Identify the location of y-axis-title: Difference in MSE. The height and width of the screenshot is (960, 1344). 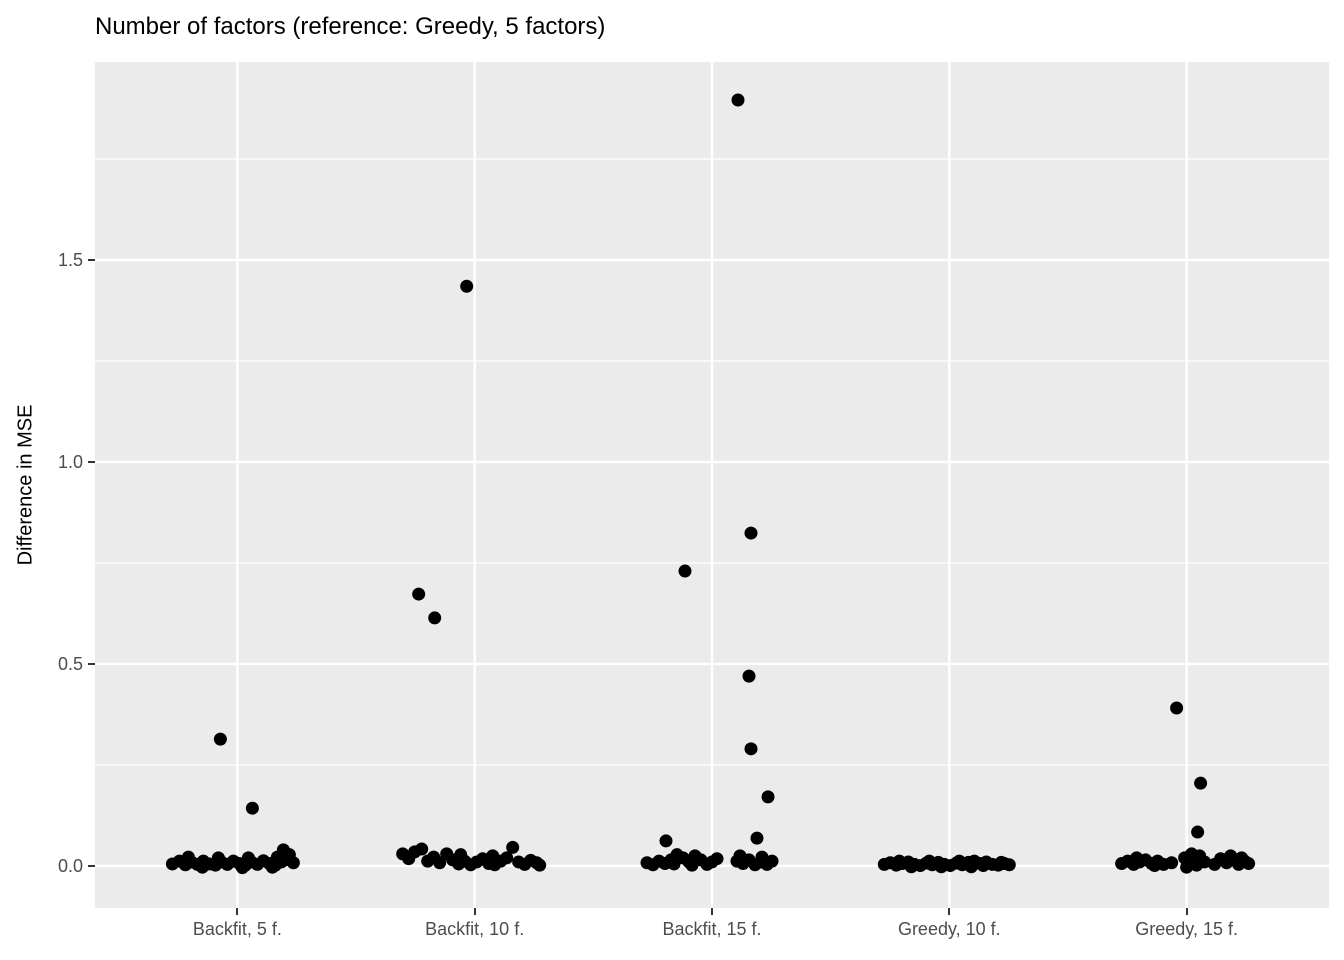
(25, 485).